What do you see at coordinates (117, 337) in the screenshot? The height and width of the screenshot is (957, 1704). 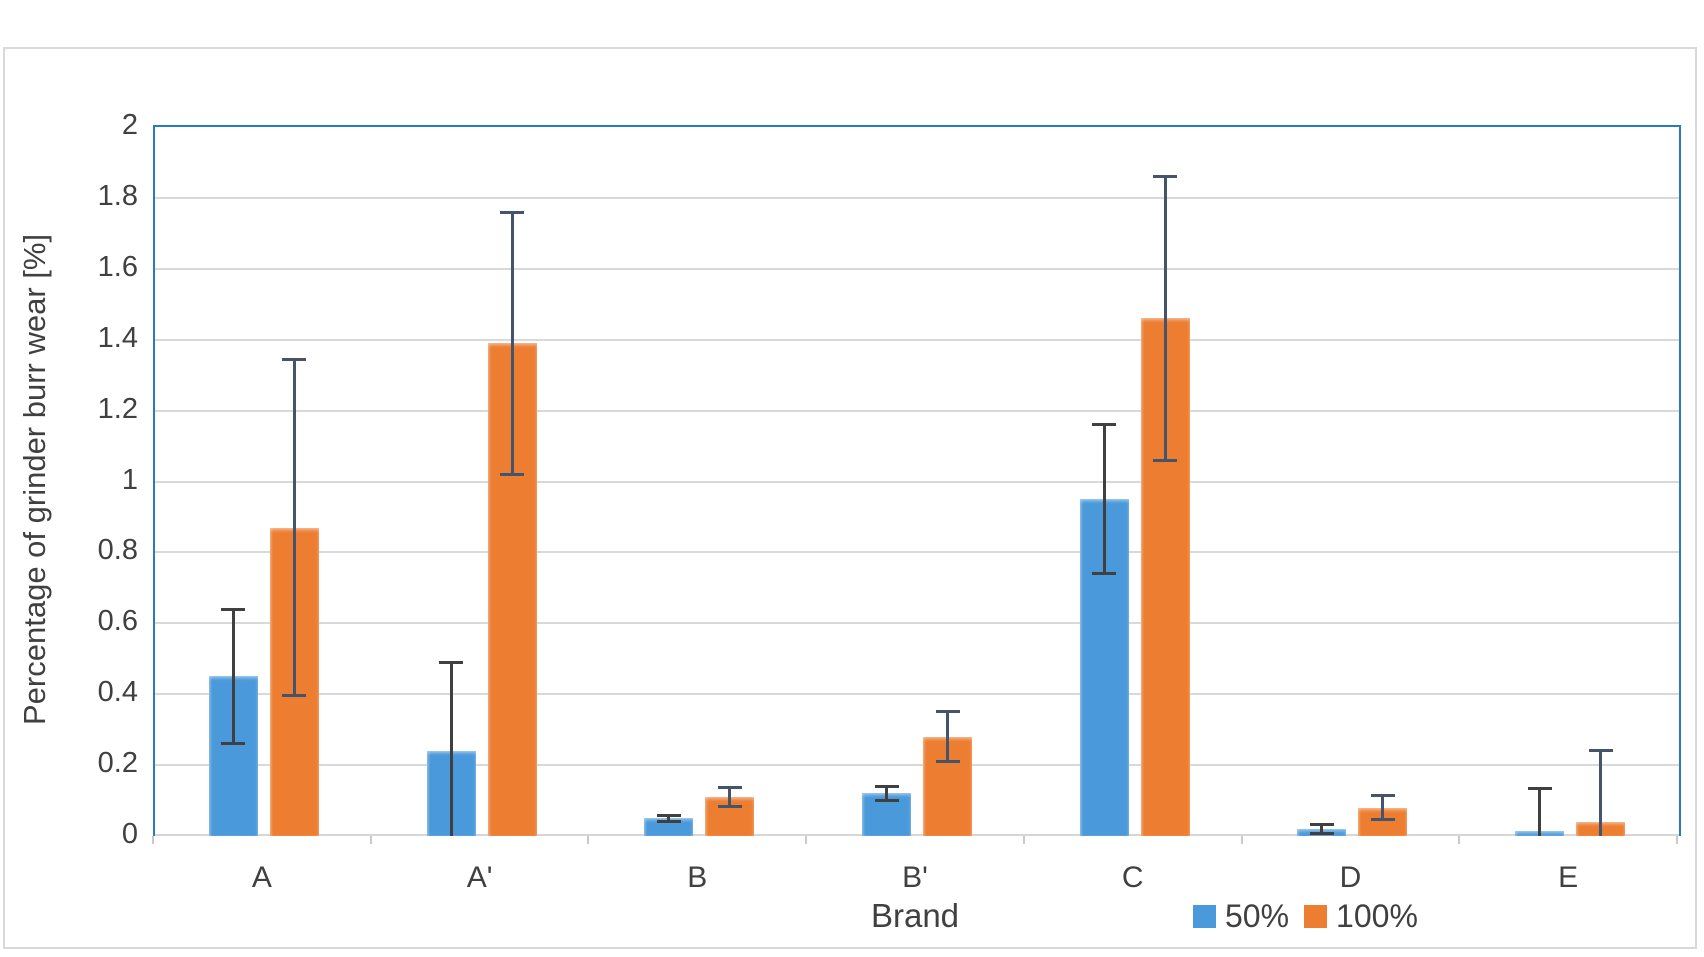 I see `y-tick-label-1.4: 1.4` at bounding box center [117, 337].